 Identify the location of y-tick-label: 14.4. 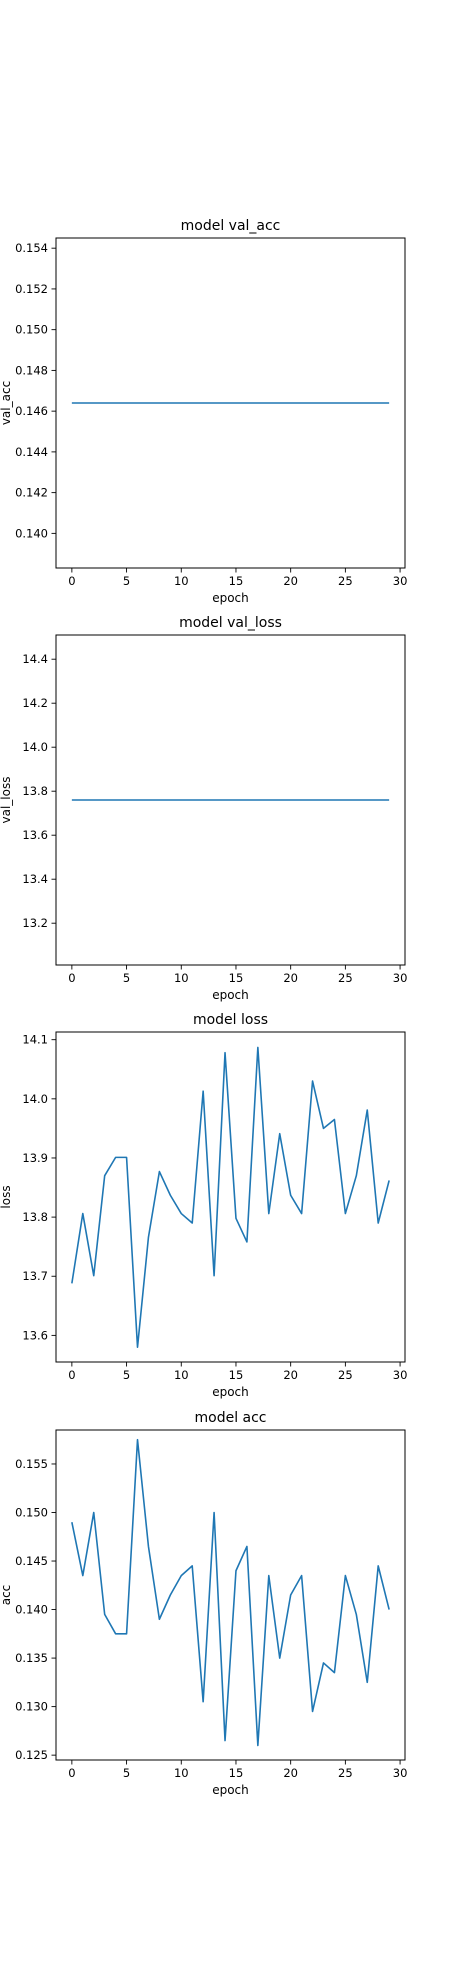
(35, 659).